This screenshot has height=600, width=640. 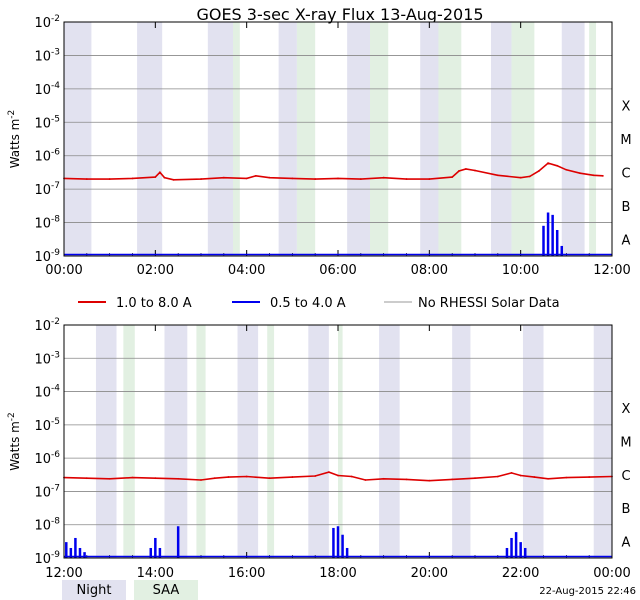 I want to click on x-tick-label: 02:00, so click(x=155, y=270).